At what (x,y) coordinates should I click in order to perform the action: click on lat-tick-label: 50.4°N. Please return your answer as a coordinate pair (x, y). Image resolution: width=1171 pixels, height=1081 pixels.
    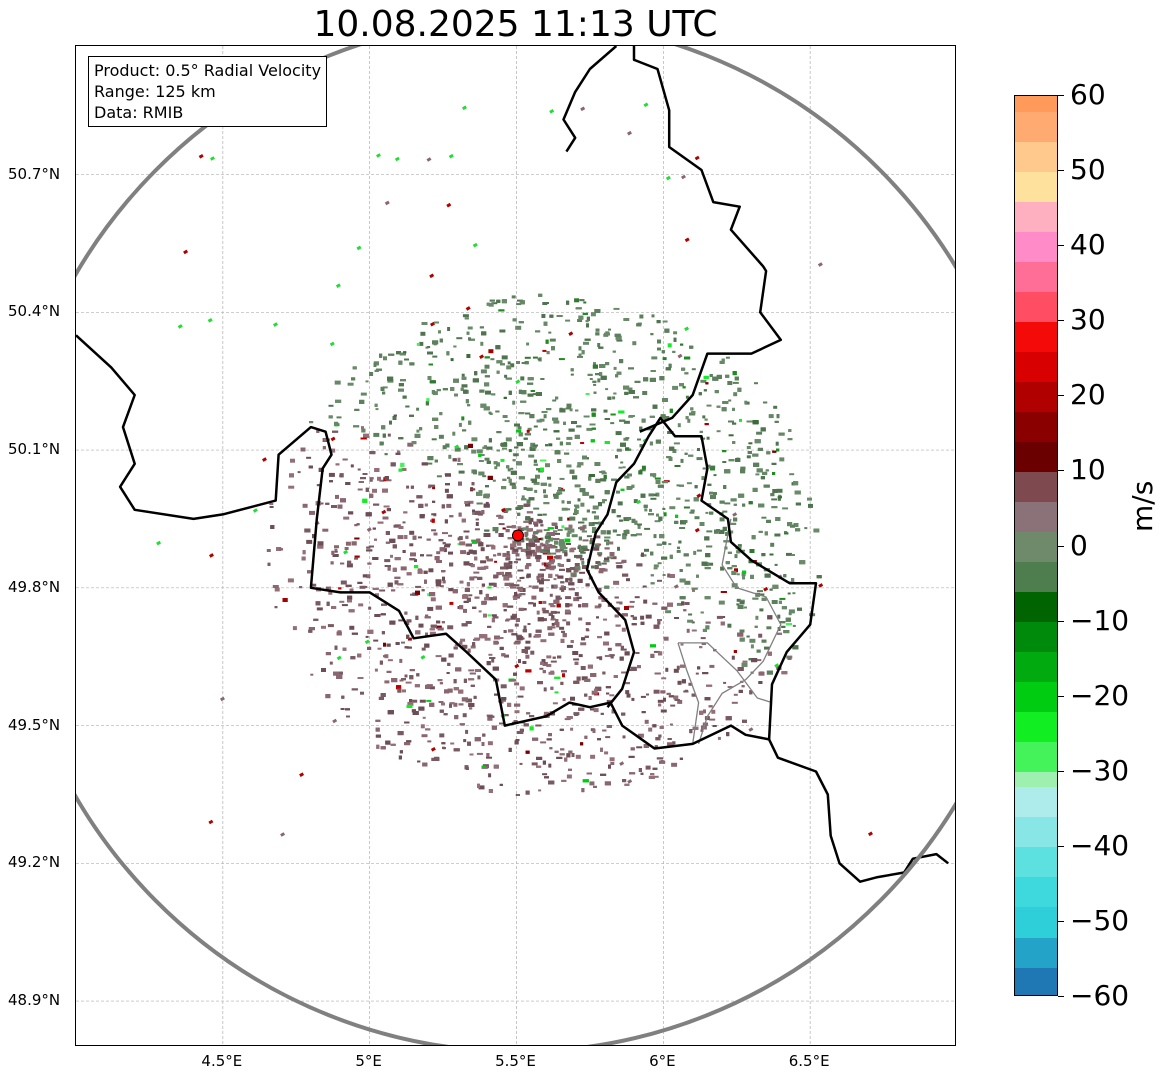
    Looking at the image, I should click on (34, 311).